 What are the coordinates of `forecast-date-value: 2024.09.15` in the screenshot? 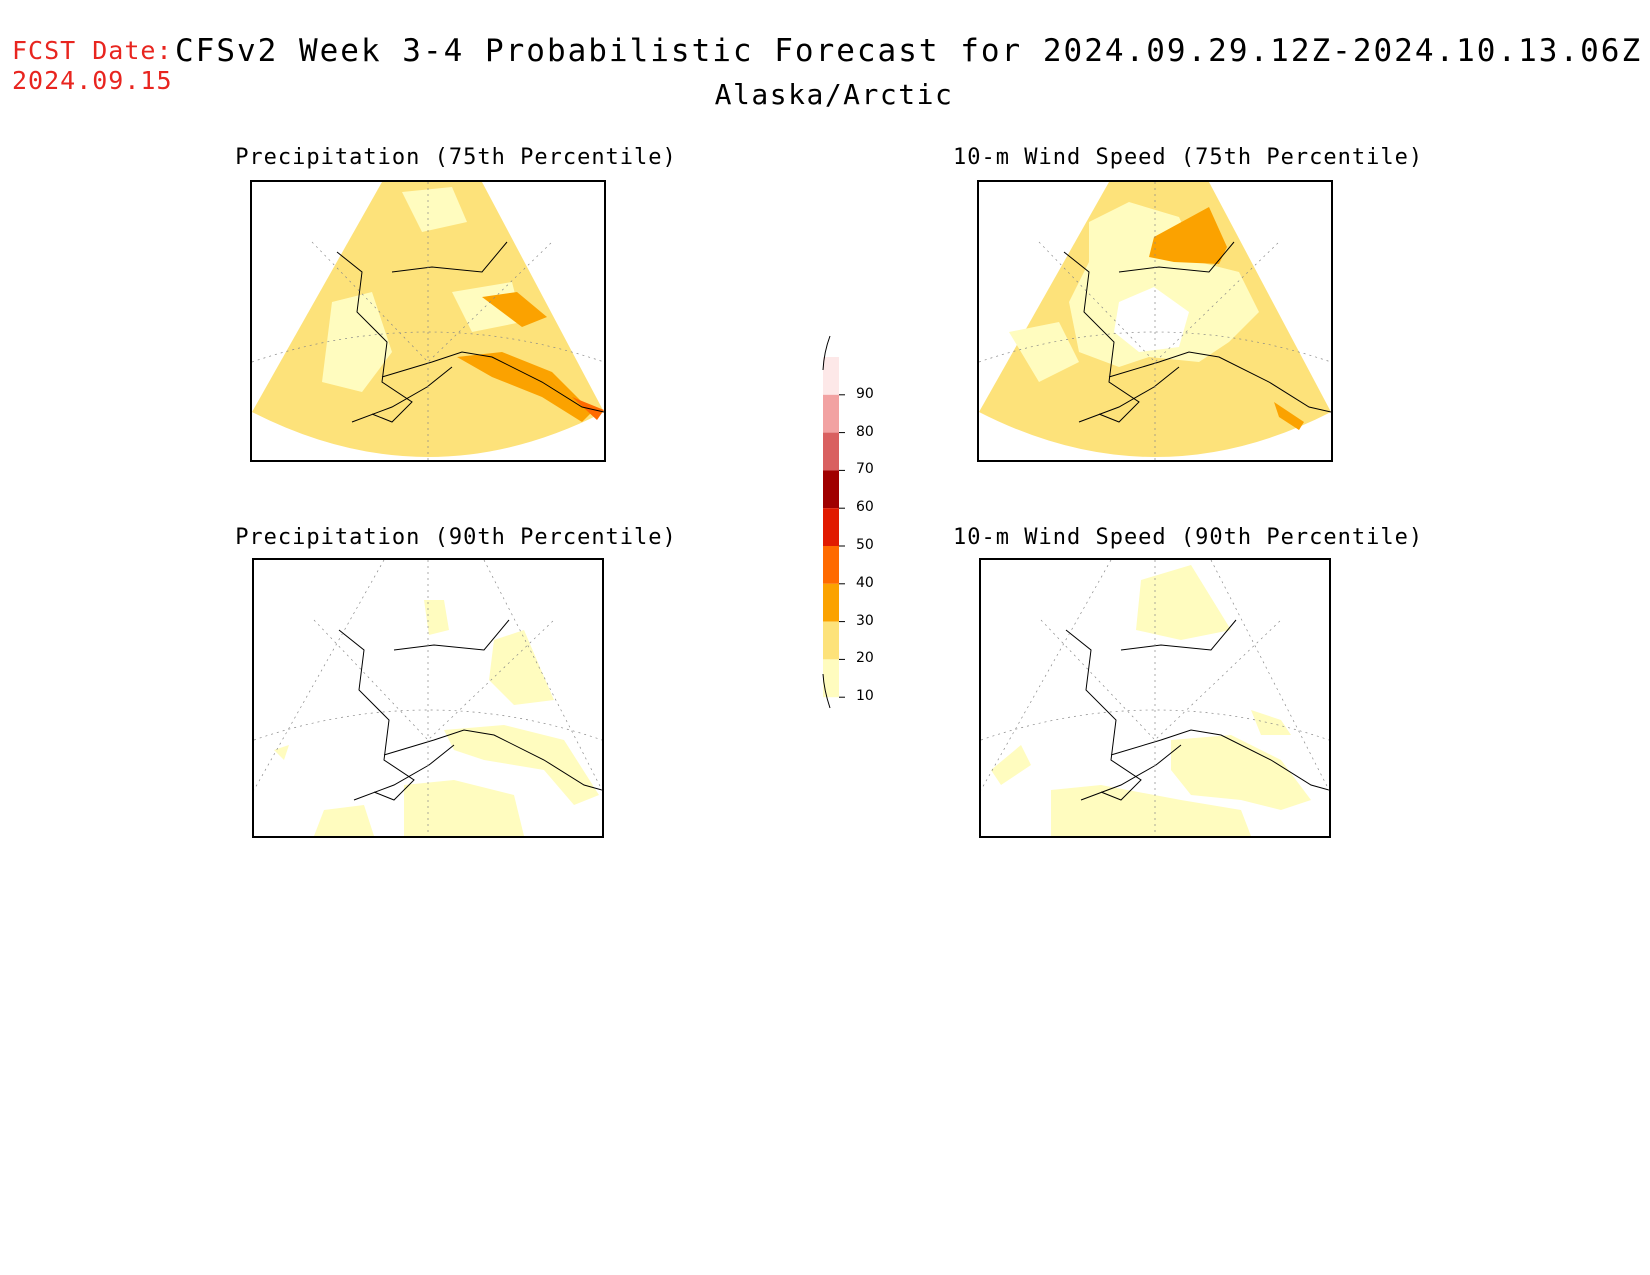 It's located at (92, 80).